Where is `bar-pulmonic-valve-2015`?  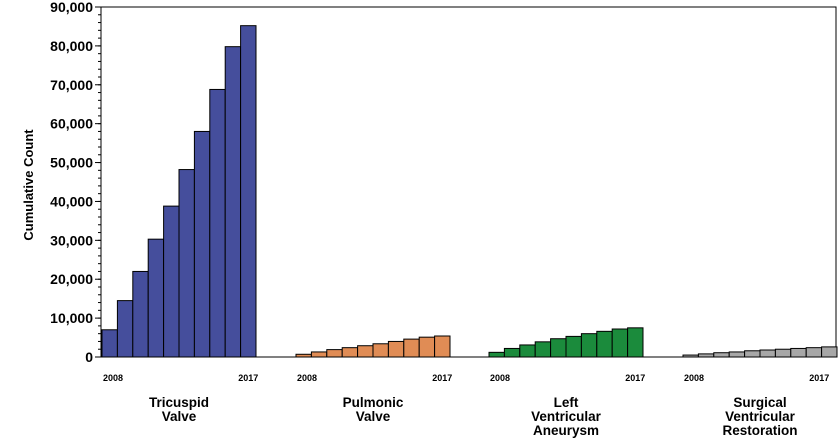 bar-pulmonic-valve-2015 is located at coordinates (411, 348).